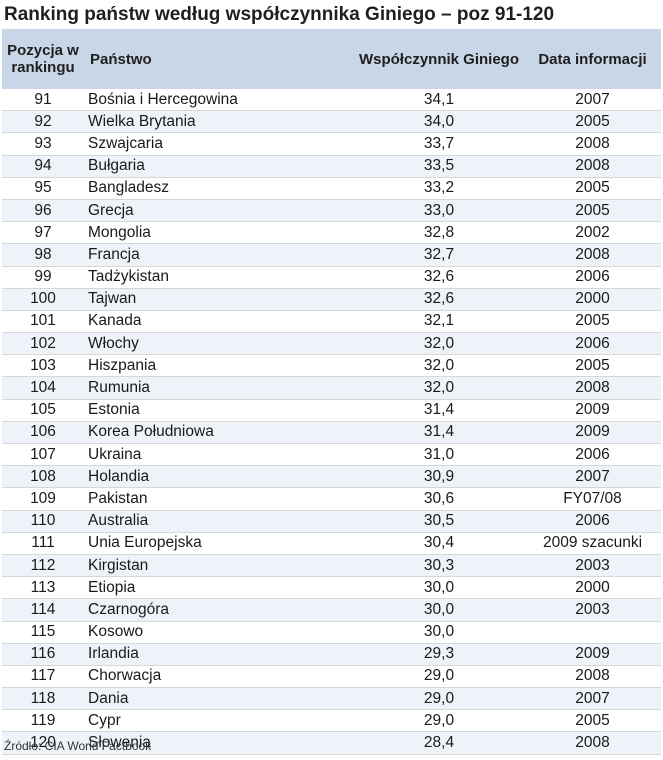 The height and width of the screenshot is (760, 663). I want to click on table-row: 112 Kirgistan 30,3 2003, so click(331, 566).